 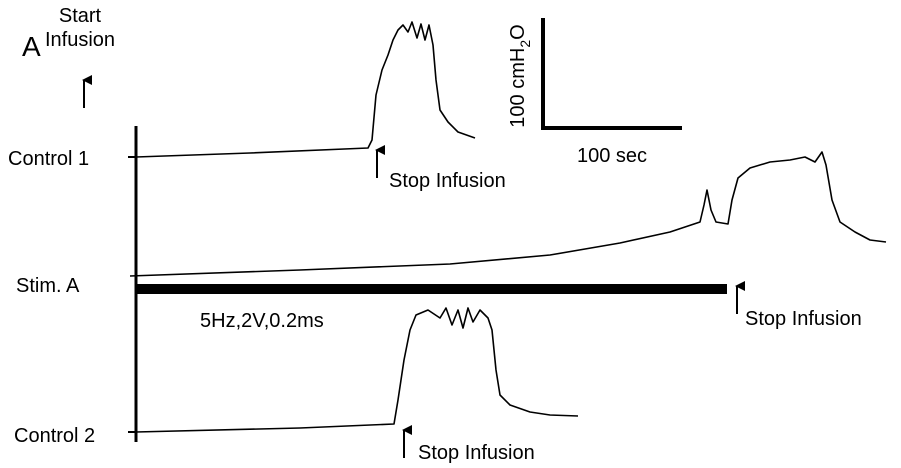 I want to click on scale-y-label: 100 cmH2O, so click(x=520, y=75).